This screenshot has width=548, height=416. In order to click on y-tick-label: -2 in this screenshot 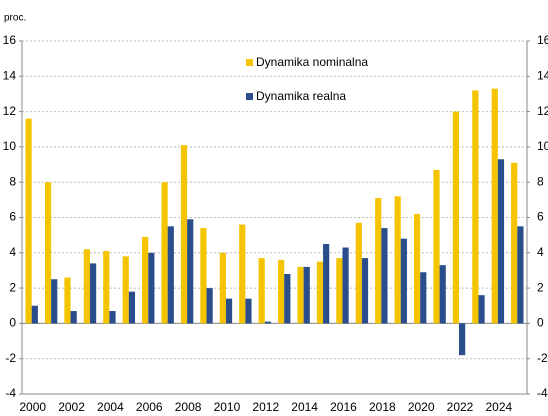, I will do `click(10, 358)`.